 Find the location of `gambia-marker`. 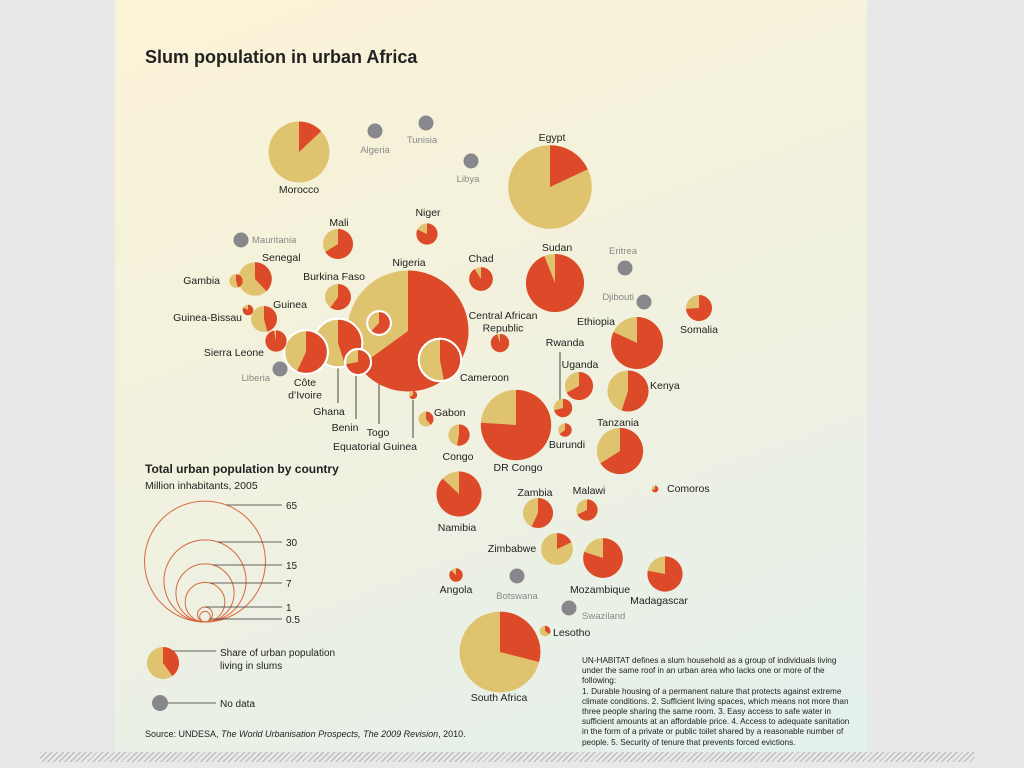

gambia-marker is located at coordinates (236, 281).